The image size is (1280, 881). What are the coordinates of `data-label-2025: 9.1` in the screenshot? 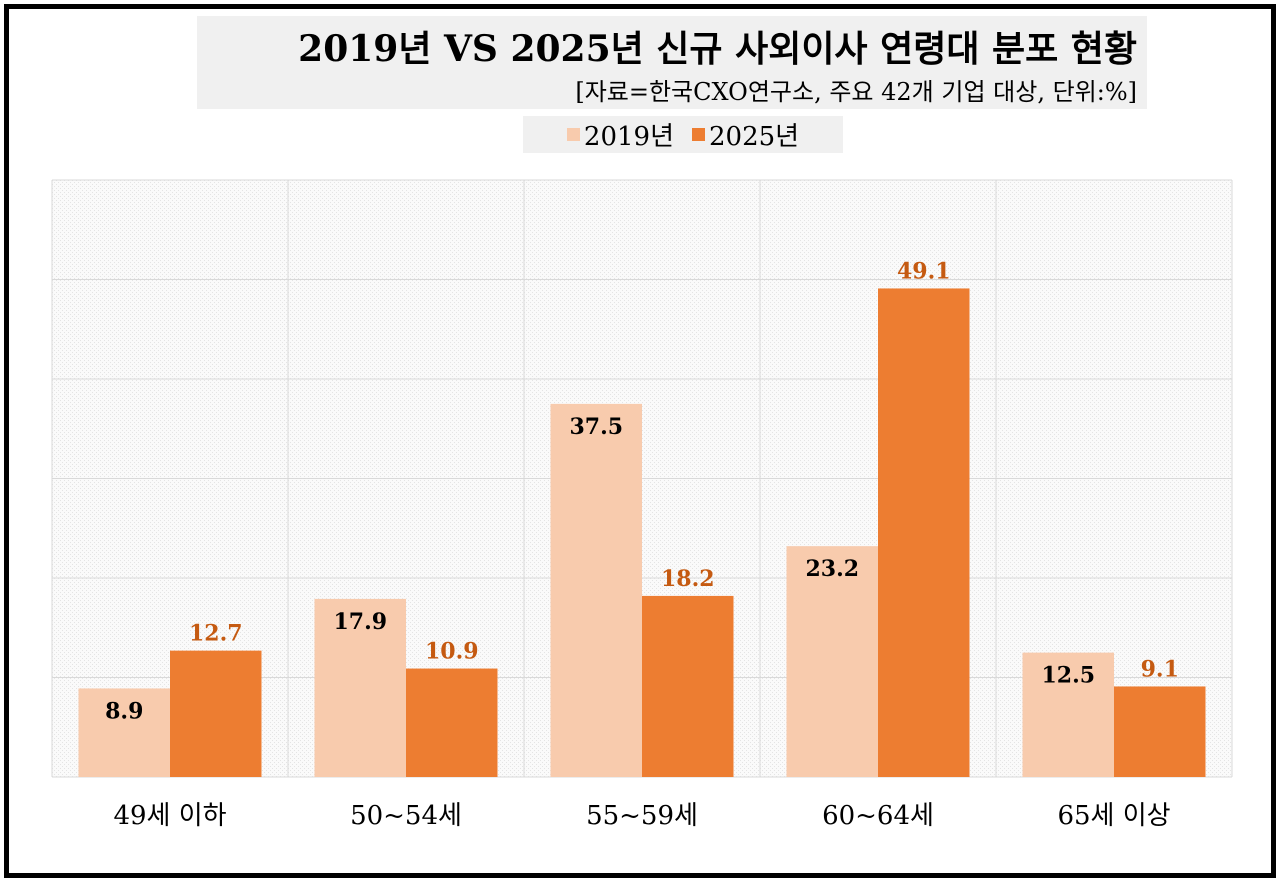 It's located at (1160, 669).